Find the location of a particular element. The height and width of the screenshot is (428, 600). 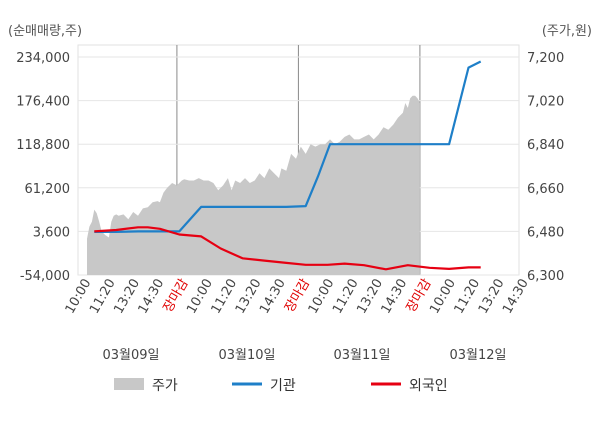

y-left-tick-label: -54,000 is located at coordinates (45, 276).